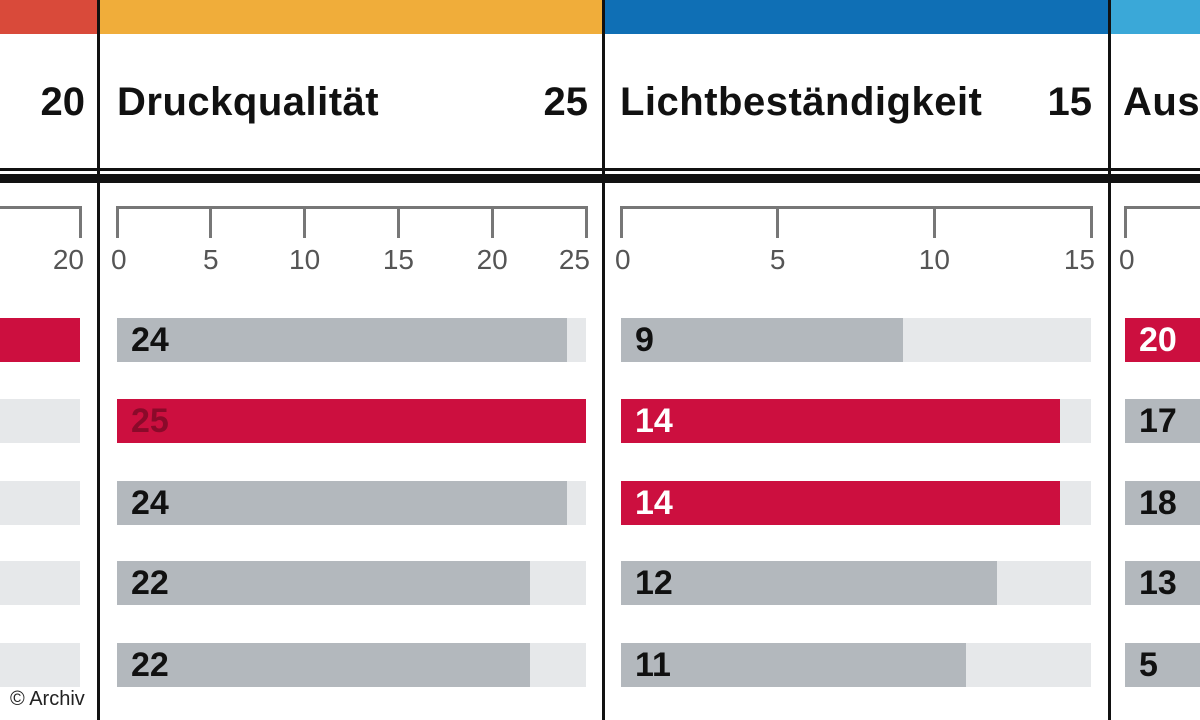 This screenshot has width=1200, height=720. Describe the element at coordinates (644, 340) in the screenshot. I see `bar-value-lichtbeständigkeit-0: 9` at that location.